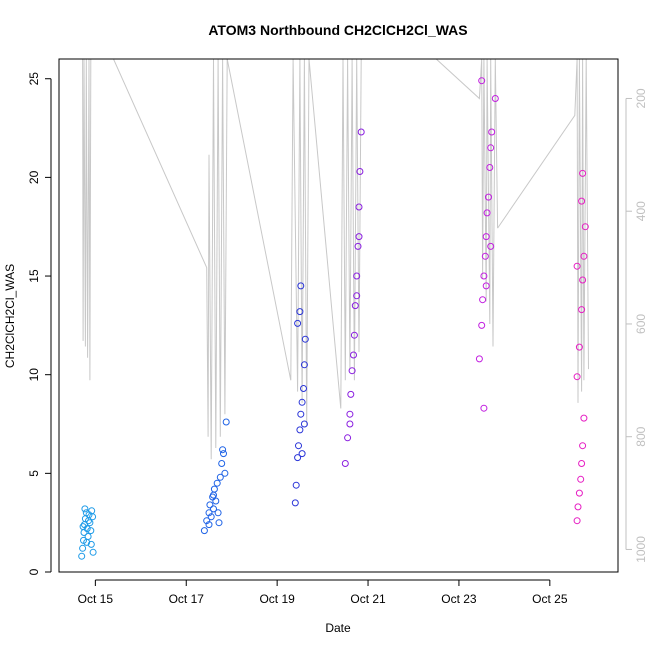 The image size is (650, 650). I want to click on x-tick-label: Oct 21, so click(368, 599).